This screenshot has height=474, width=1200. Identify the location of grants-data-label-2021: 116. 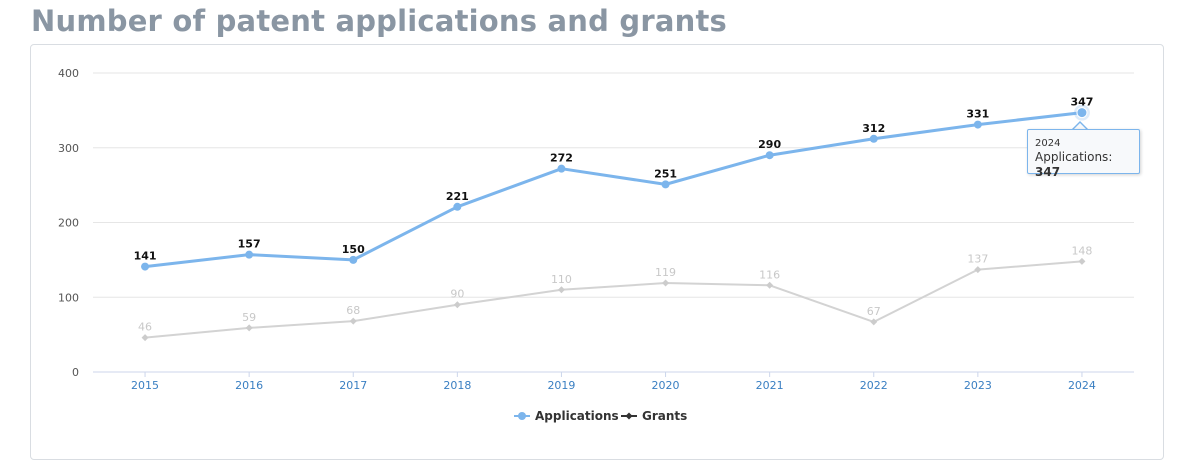
(769, 274).